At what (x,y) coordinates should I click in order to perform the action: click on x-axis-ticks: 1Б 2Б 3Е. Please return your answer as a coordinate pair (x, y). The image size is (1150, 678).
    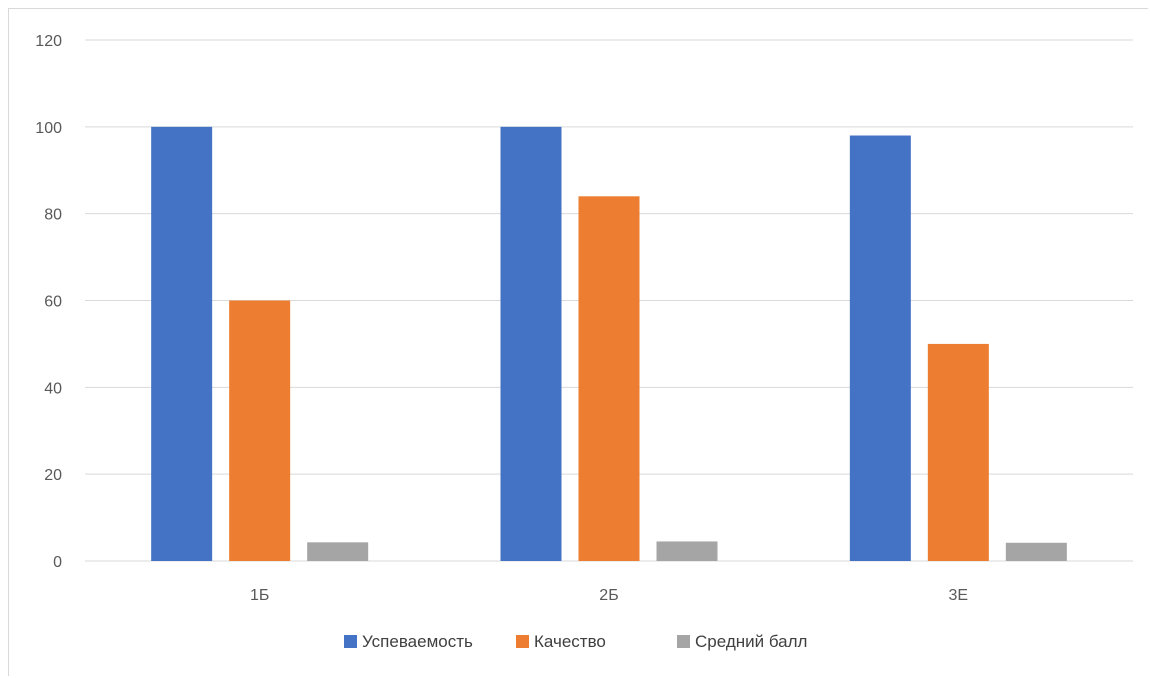
    Looking at the image, I should click on (609, 595).